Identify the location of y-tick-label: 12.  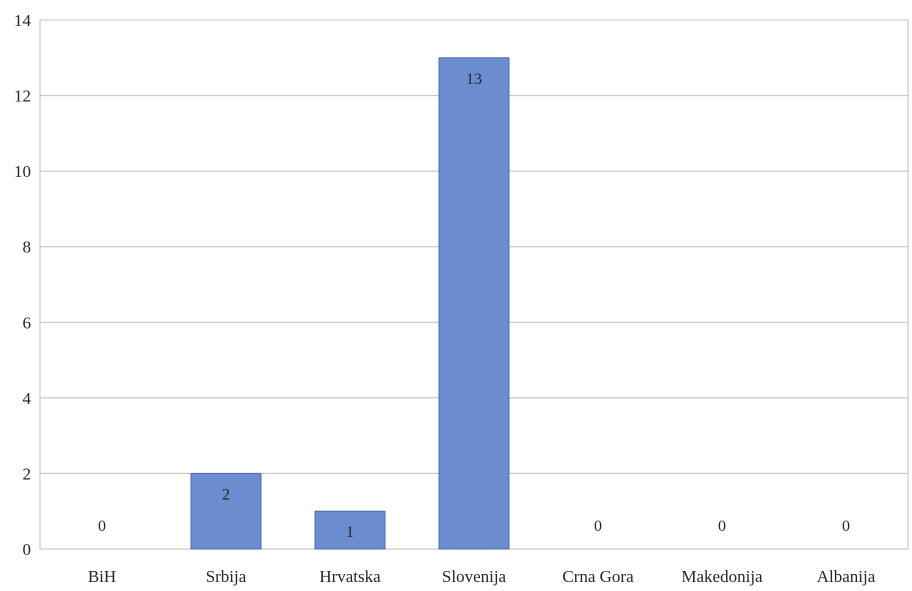
(22, 96).